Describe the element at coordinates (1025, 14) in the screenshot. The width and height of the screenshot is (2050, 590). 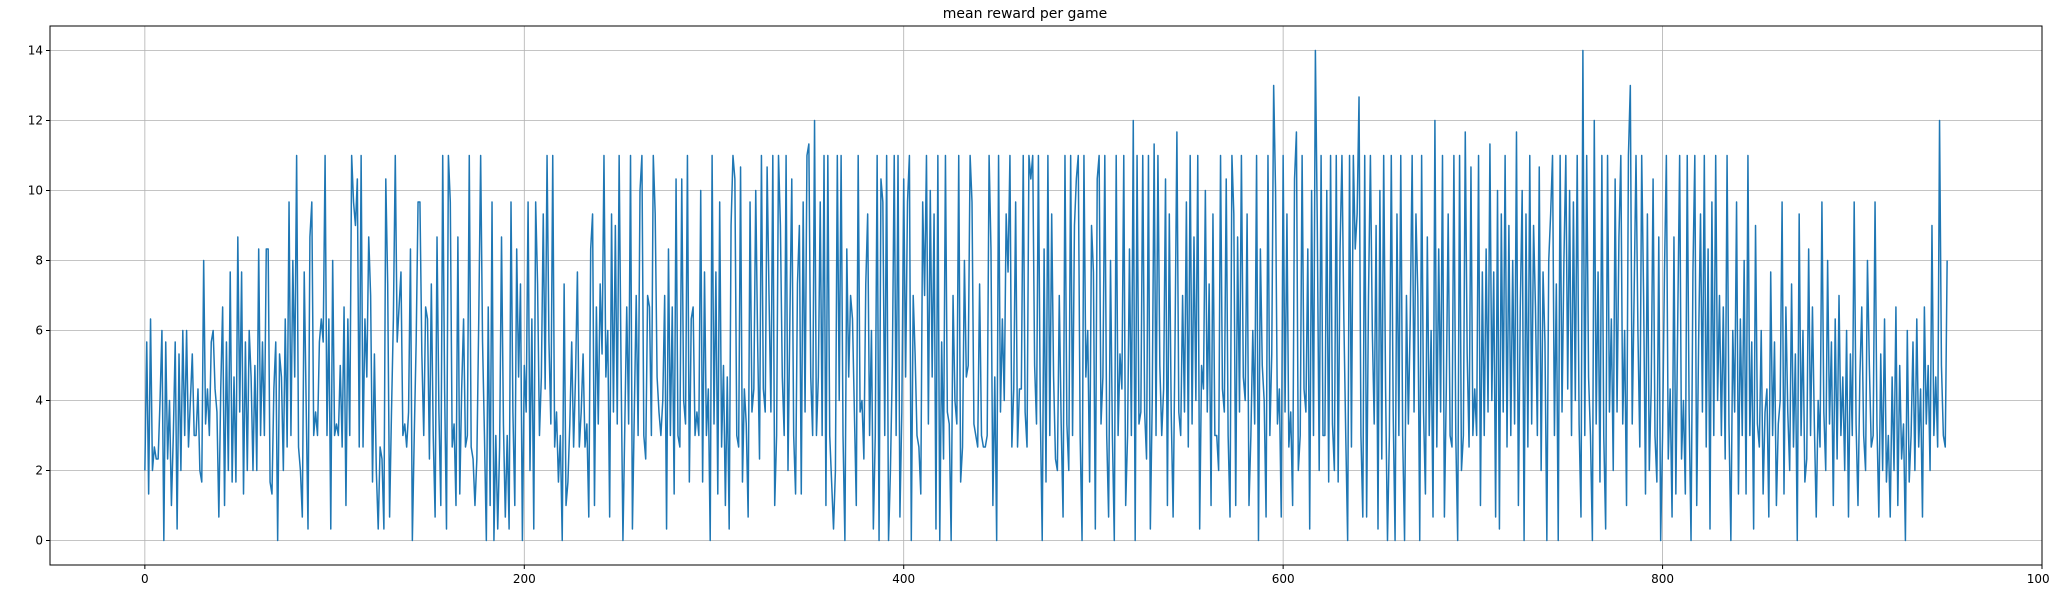
I see `chart-title: mean reward per game` at that location.